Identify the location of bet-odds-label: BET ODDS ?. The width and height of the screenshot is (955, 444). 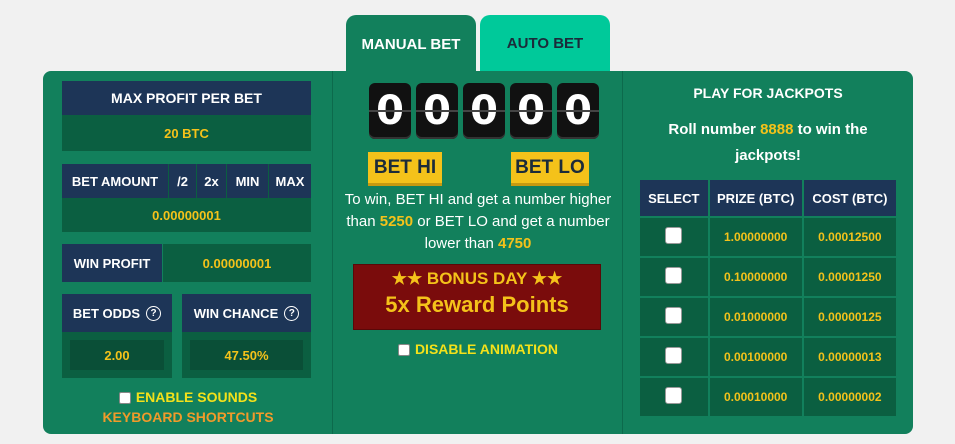
(117, 313).